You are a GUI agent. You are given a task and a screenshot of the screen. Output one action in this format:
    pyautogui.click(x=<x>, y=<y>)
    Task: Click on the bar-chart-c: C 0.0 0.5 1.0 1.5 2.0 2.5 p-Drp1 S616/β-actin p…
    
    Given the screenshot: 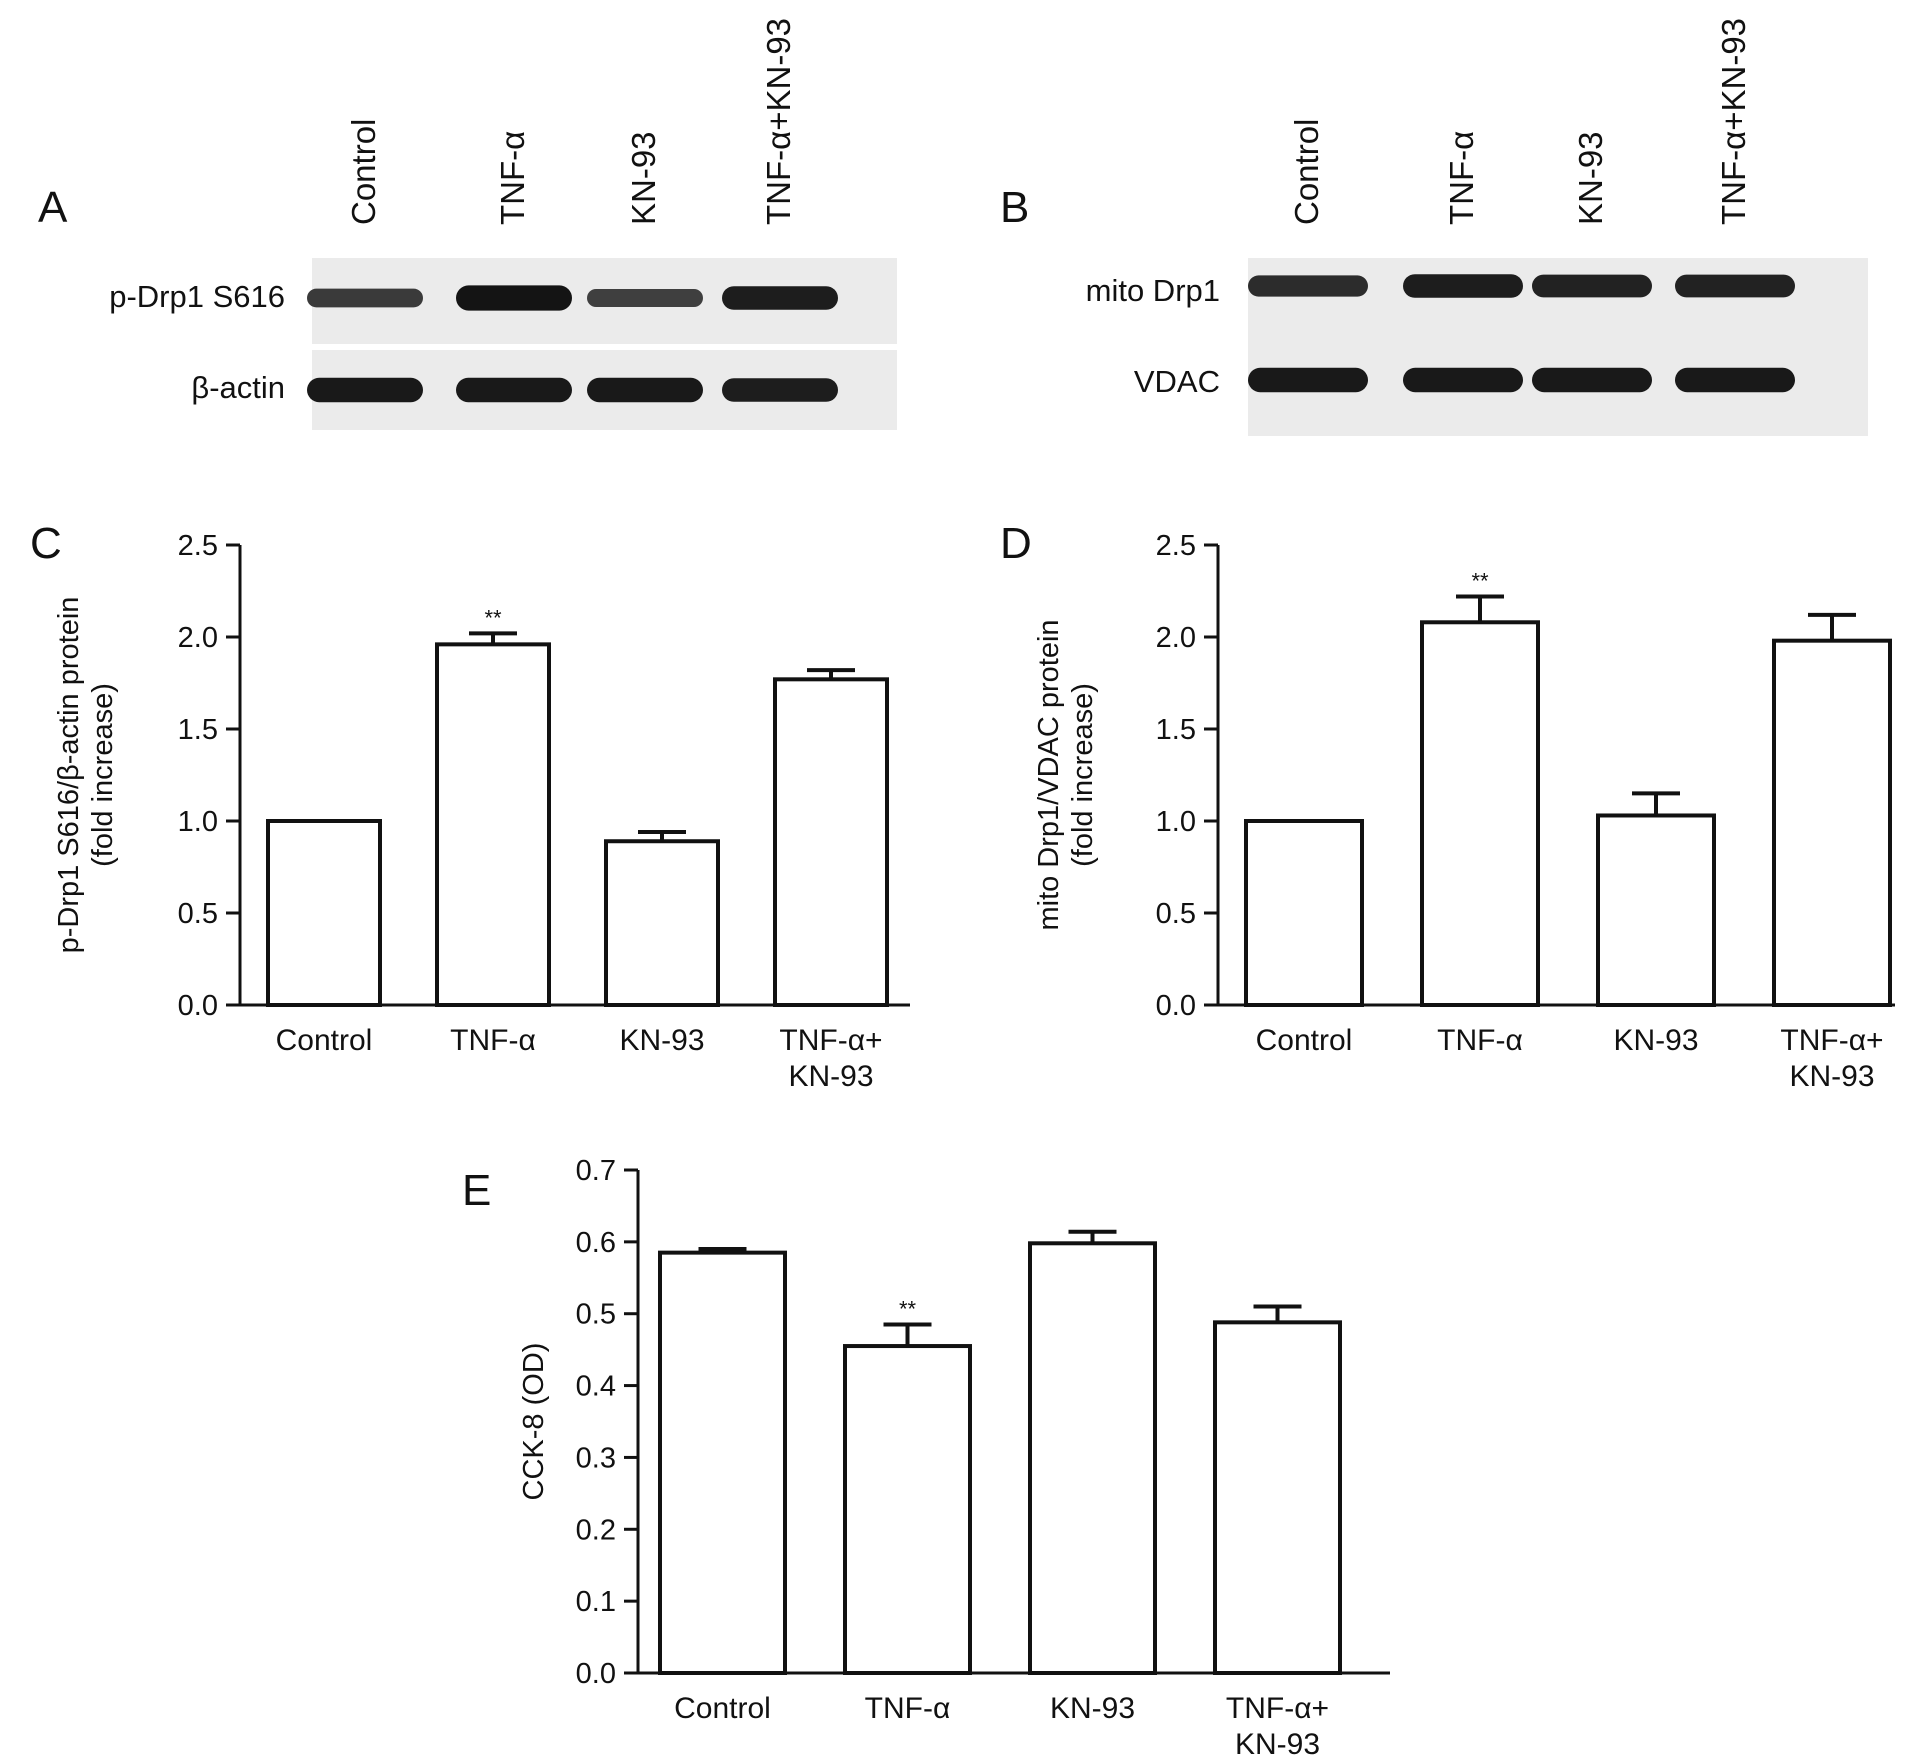 What is the action you would take?
    pyautogui.click(x=470, y=806)
    